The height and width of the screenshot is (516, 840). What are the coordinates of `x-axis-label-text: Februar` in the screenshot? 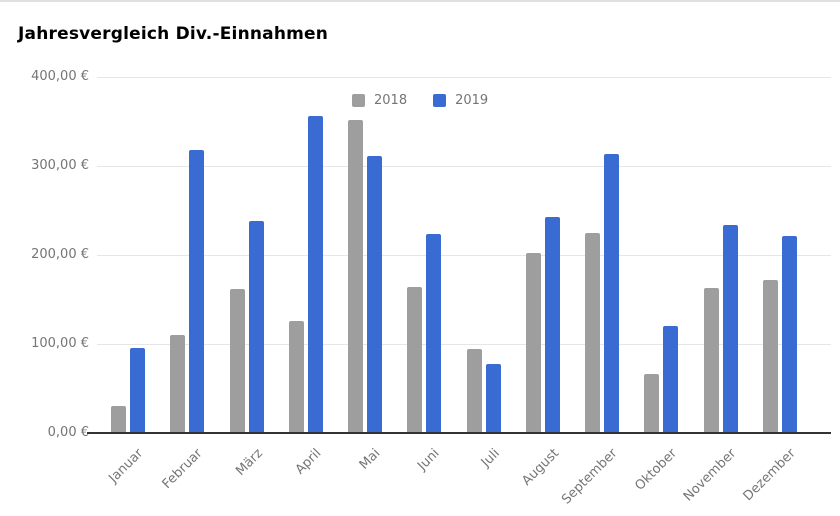 It's located at (182, 469).